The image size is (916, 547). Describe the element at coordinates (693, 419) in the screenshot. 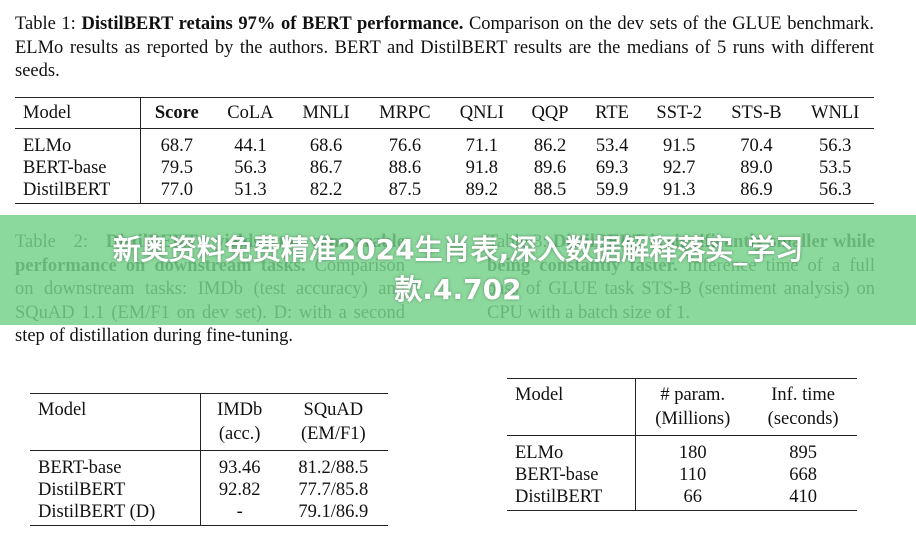

I see `header-text: (Millions)` at that location.